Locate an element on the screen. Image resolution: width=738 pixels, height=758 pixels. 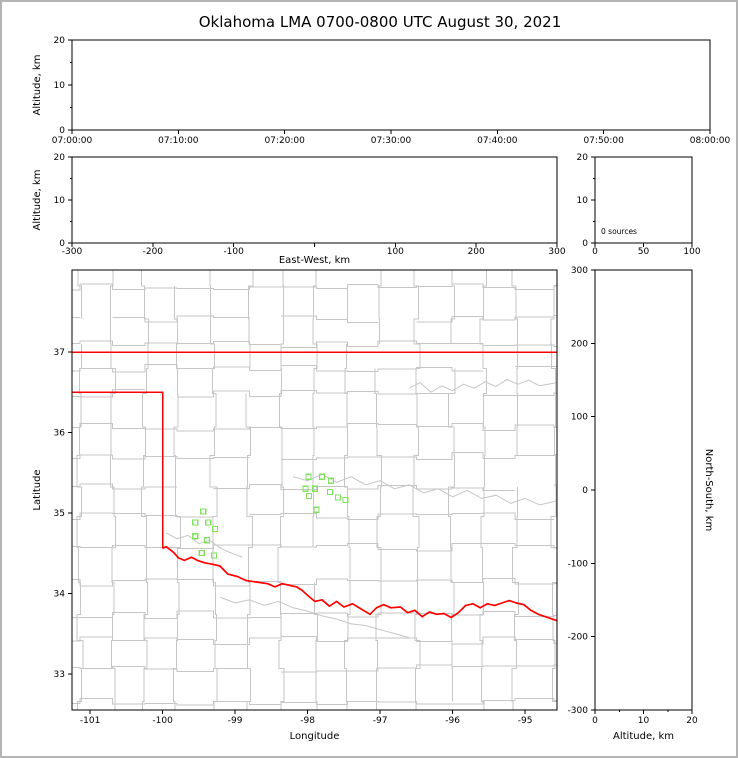
tick-label: -95 is located at coordinates (525, 721).